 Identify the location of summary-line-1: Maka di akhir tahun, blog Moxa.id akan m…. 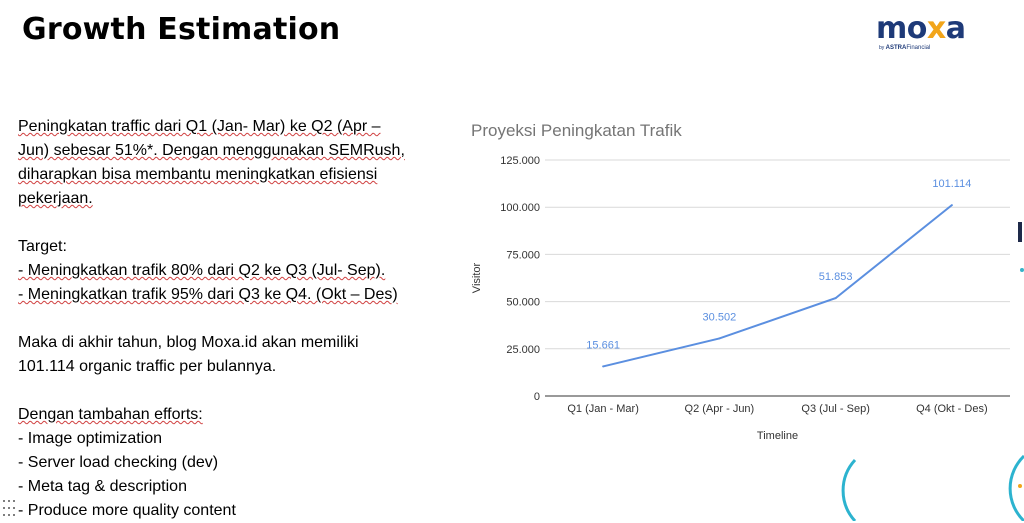
(188, 342).